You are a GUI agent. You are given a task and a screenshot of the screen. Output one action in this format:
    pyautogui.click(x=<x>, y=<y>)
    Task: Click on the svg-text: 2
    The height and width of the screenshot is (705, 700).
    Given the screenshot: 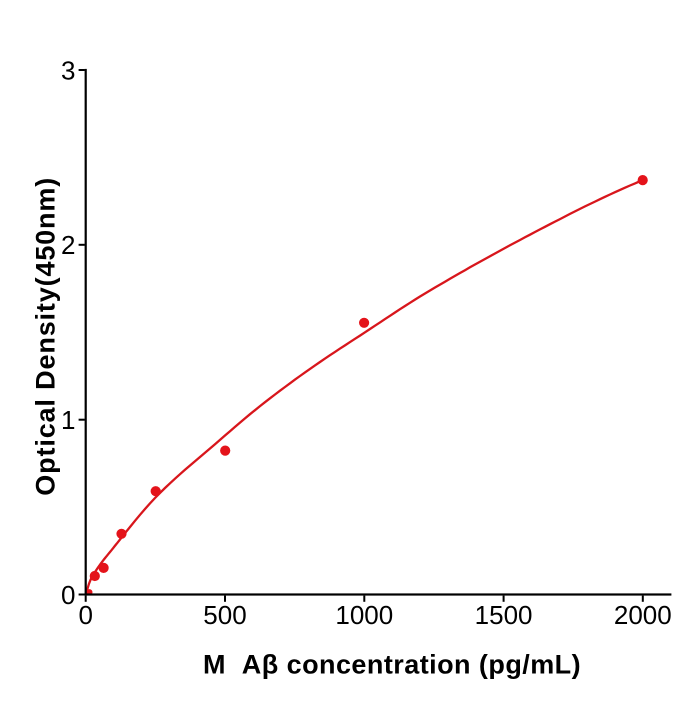 What is the action you would take?
    pyautogui.click(x=68, y=245)
    